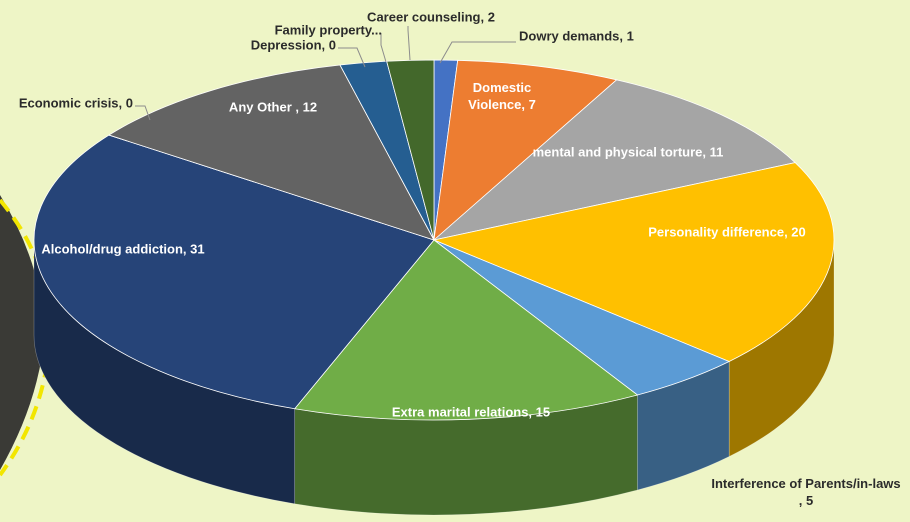 Image resolution: width=910 pixels, height=522 pixels. What do you see at coordinates (293, 45) in the screenshot?
I see `data-label: Depression, 0` at bounding box center [293, 45].